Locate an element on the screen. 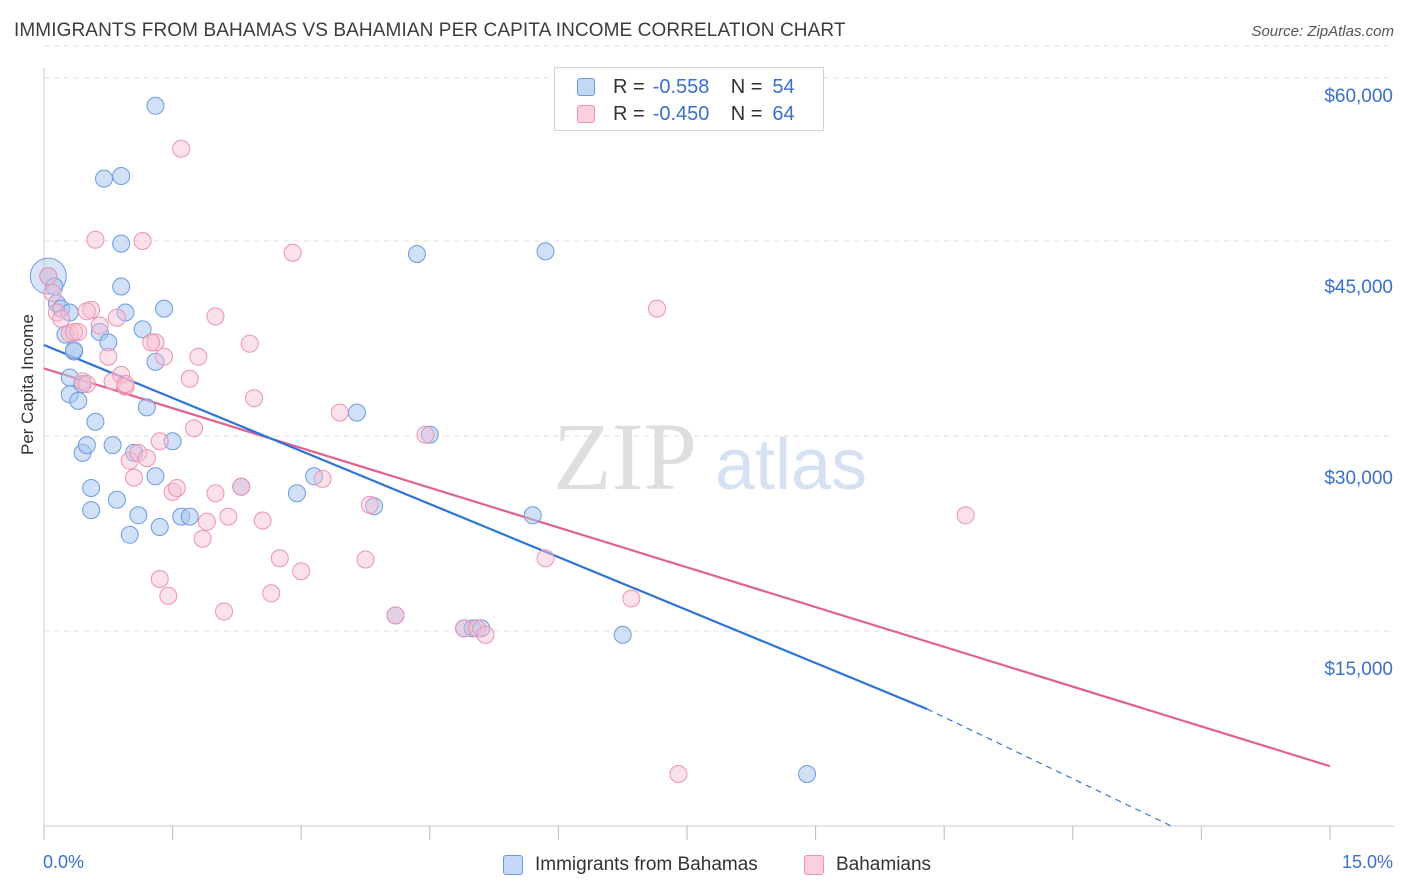 Image resolution: width=1406 pixels, height=892 pixels. legend-item-bahamians: Bahamians is located at coordinates (867, 865).